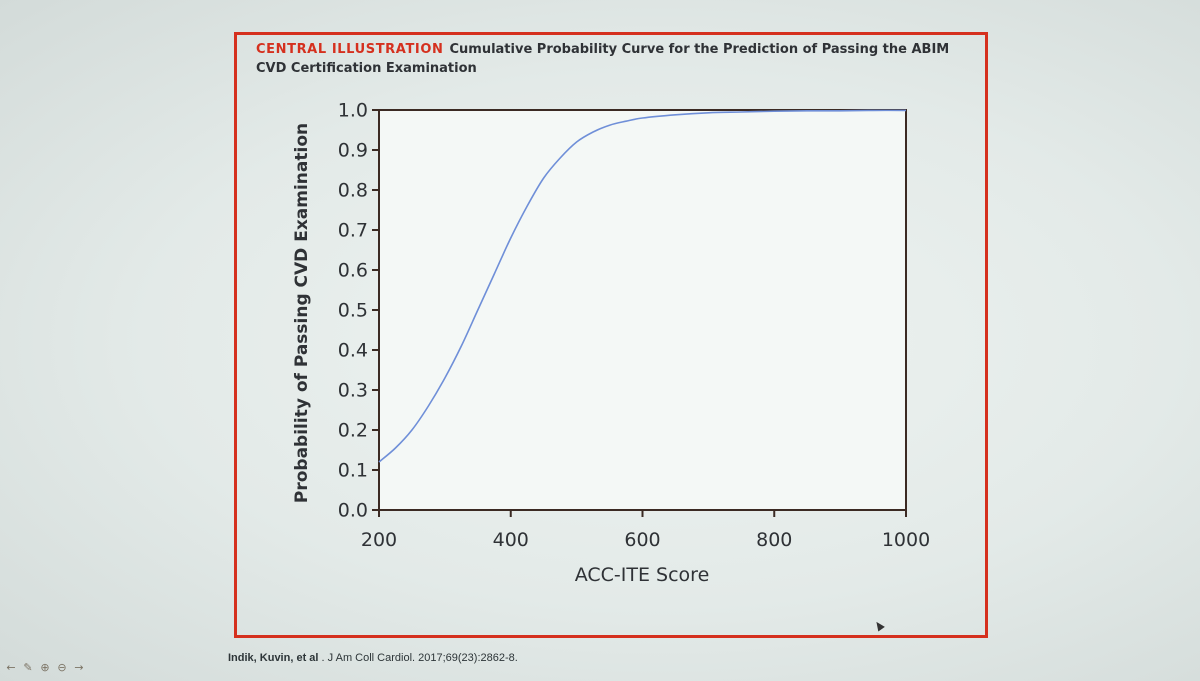  I want to click on x-tick-label: 400, so click(511, 540).